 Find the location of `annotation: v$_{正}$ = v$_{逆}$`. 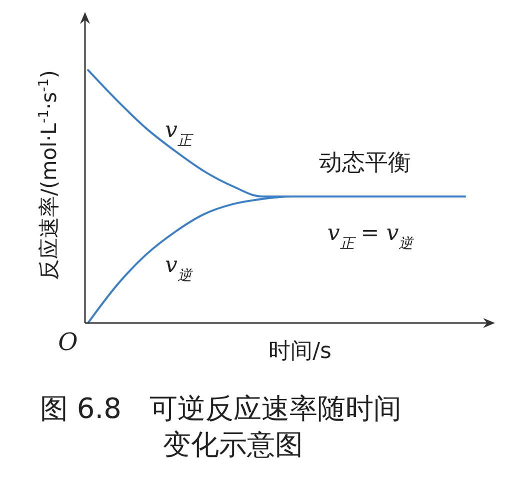

annotation: v$_{正}$ = v$_{逆}$ is located at coordinates (371, 236).